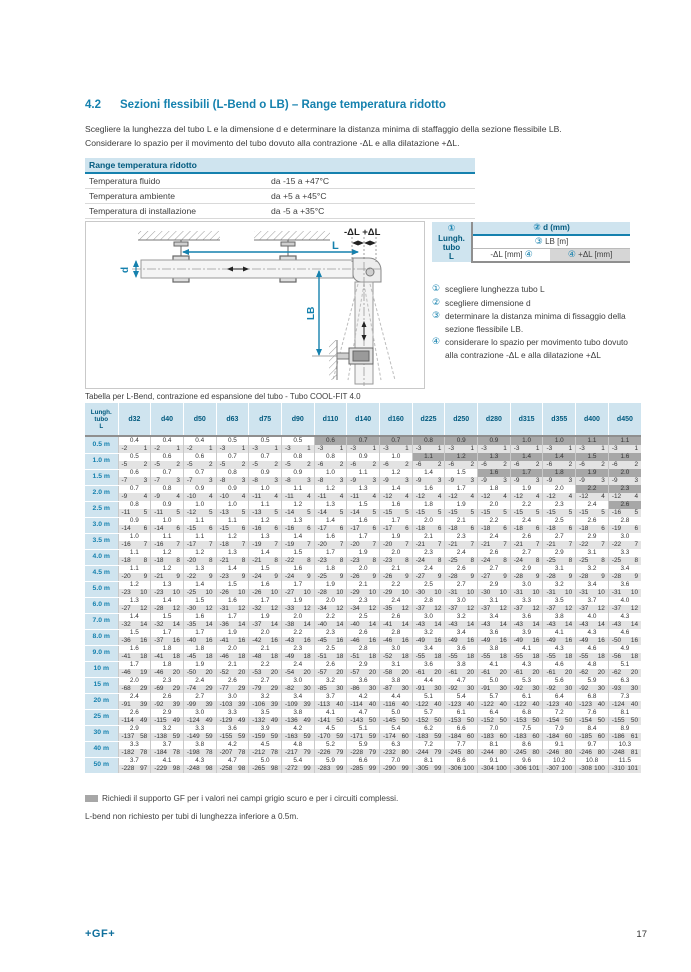  Describe the element at coordinates (428, 505) in the screenshot. I see `lb-cell: 1.8` at that location.